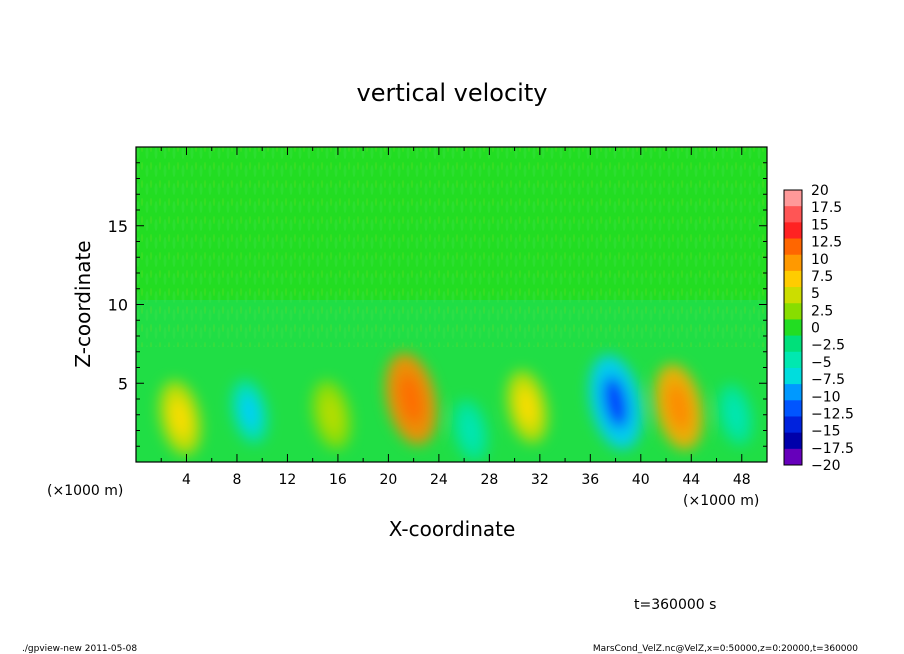 The width and height of the screenshot is (904, 654). I want to click on chart-title: vertical velocity, so click(452, 93).